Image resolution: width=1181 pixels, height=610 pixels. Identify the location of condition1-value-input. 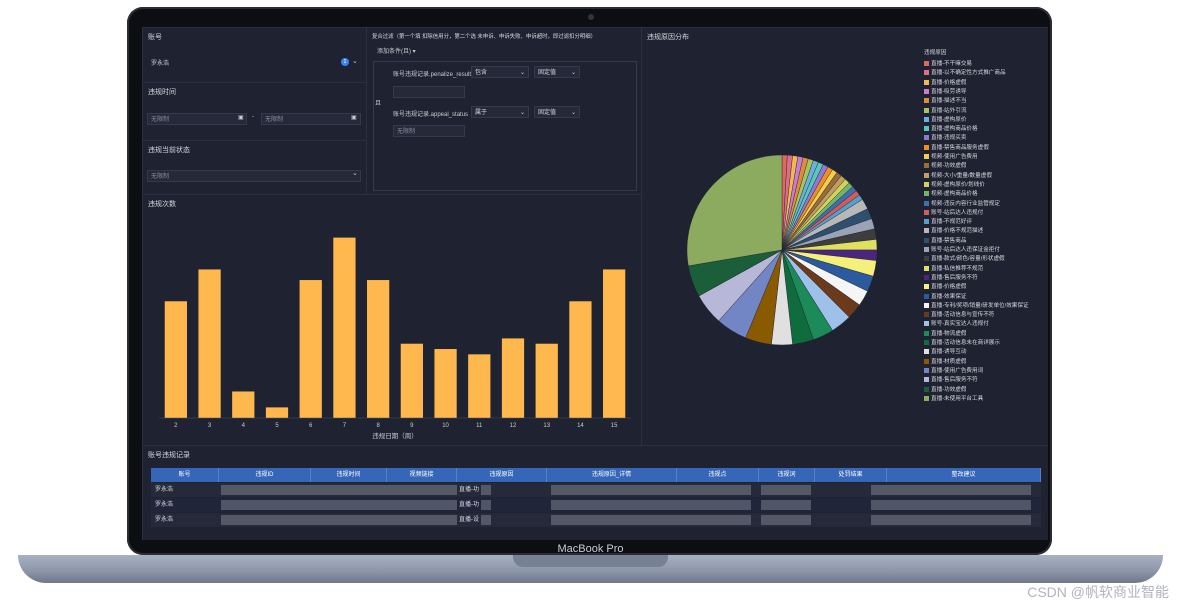
(429, 92).